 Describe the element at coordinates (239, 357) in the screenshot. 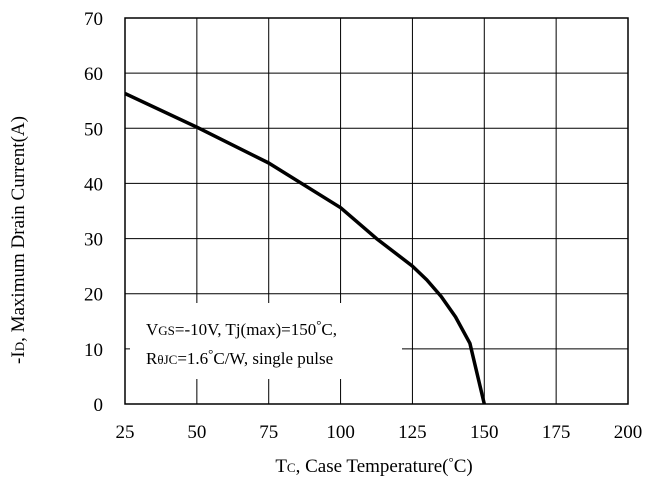

I see `annotation-line-2: RθJC=1.6°C/W, single pulse` at that location.